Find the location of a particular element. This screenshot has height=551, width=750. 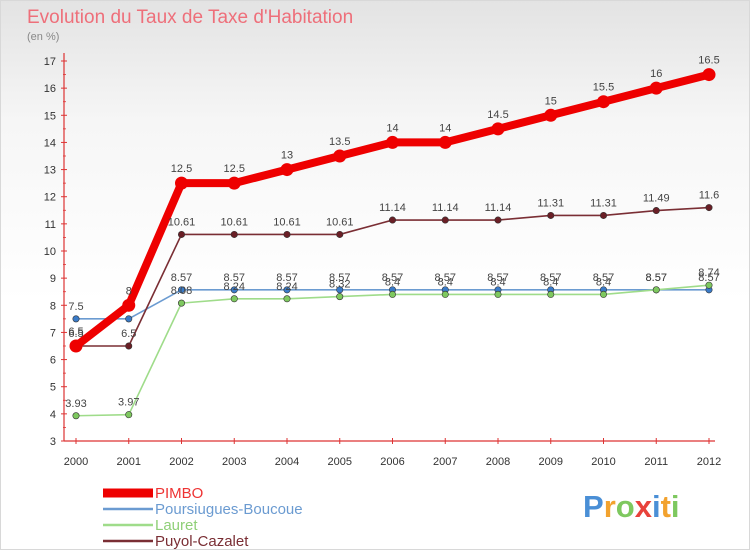

data-label: 15 is located at coordinates (551, 101).